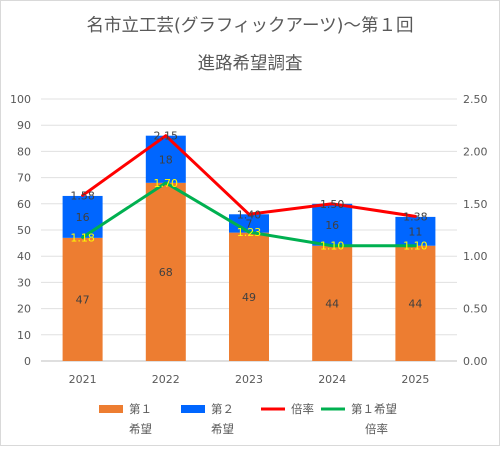 Image resolution: width=500 pixels, height=449 pixels. Describe the element at coordinates (24, 309) in the screenshot. I see `left-axis-tick-label: 20` at that location.